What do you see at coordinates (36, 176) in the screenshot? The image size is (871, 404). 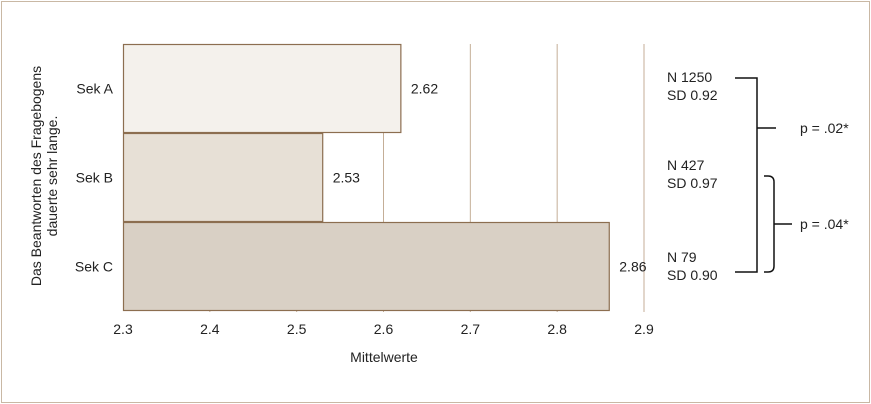 I see `y-axis-title-line-1: Das Beantworten des Fragebogens` at bounding box center [36, 176].